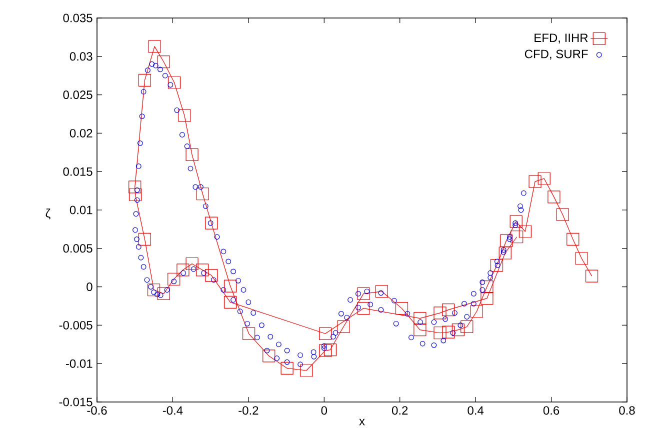  I want to click on y-tick-label: 0.015, so click(77, 171).